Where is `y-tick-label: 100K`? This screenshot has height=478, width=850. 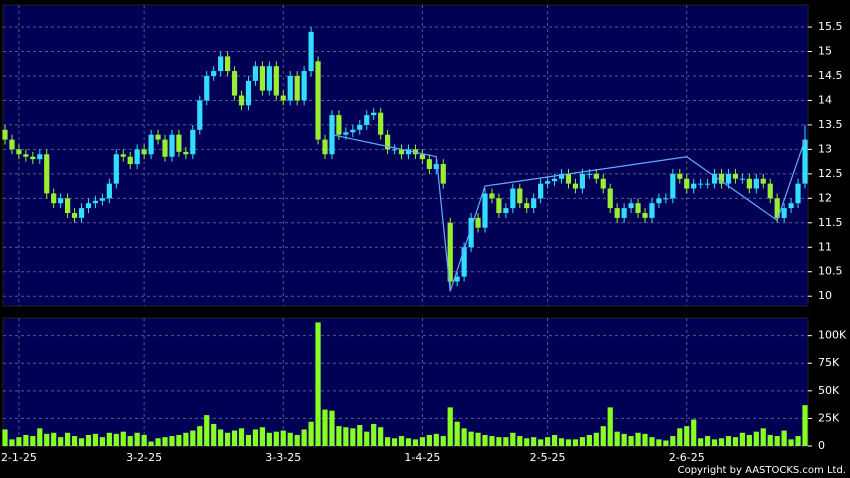 y-tick-label: 100K is located at coordinates (832, 335).